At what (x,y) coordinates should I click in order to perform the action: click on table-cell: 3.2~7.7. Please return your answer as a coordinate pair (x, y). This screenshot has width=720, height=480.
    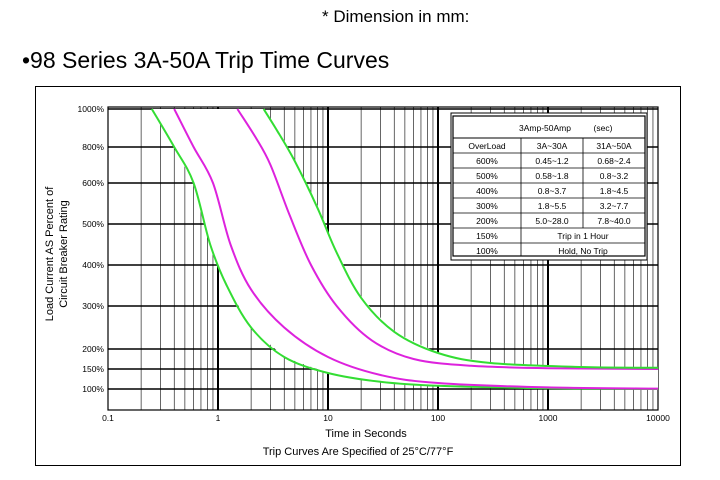
    Looking at the image, I should click on (614, 206).